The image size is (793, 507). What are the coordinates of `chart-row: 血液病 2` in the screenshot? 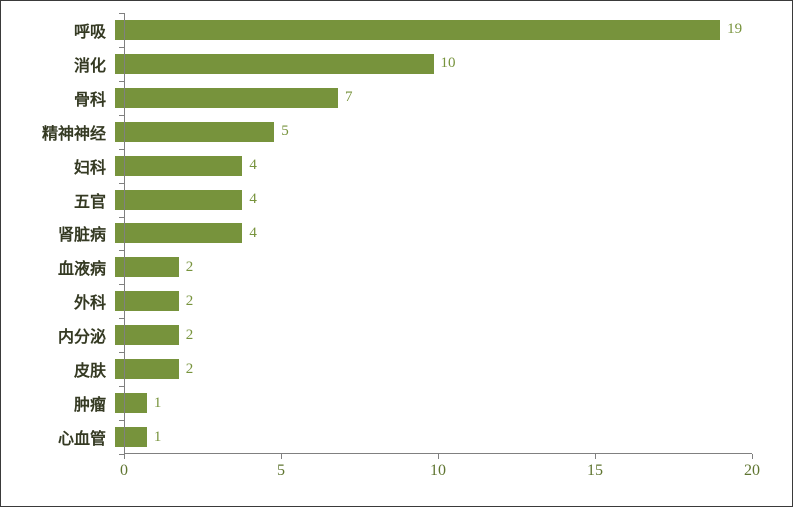 It's located at (383, 267).